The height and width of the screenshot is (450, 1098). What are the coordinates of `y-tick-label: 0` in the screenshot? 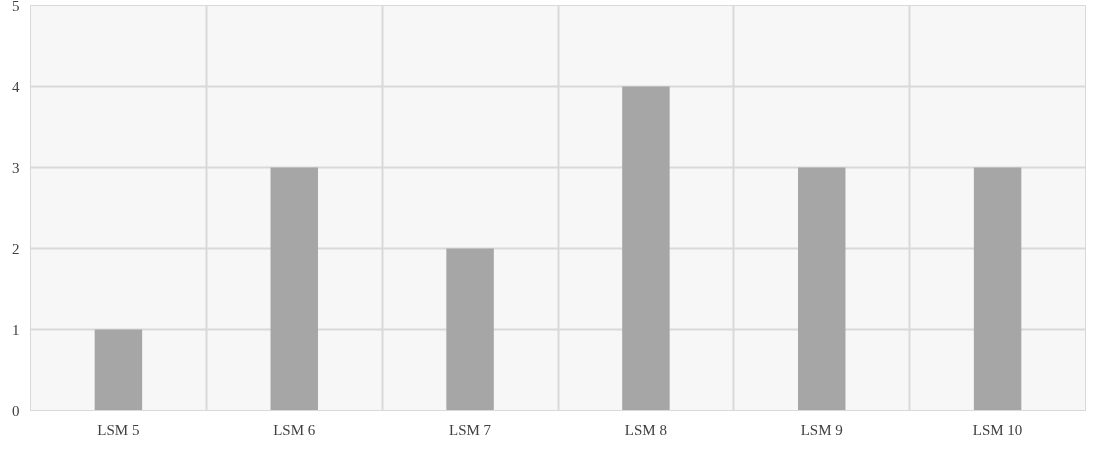 It's located at (16, 410).